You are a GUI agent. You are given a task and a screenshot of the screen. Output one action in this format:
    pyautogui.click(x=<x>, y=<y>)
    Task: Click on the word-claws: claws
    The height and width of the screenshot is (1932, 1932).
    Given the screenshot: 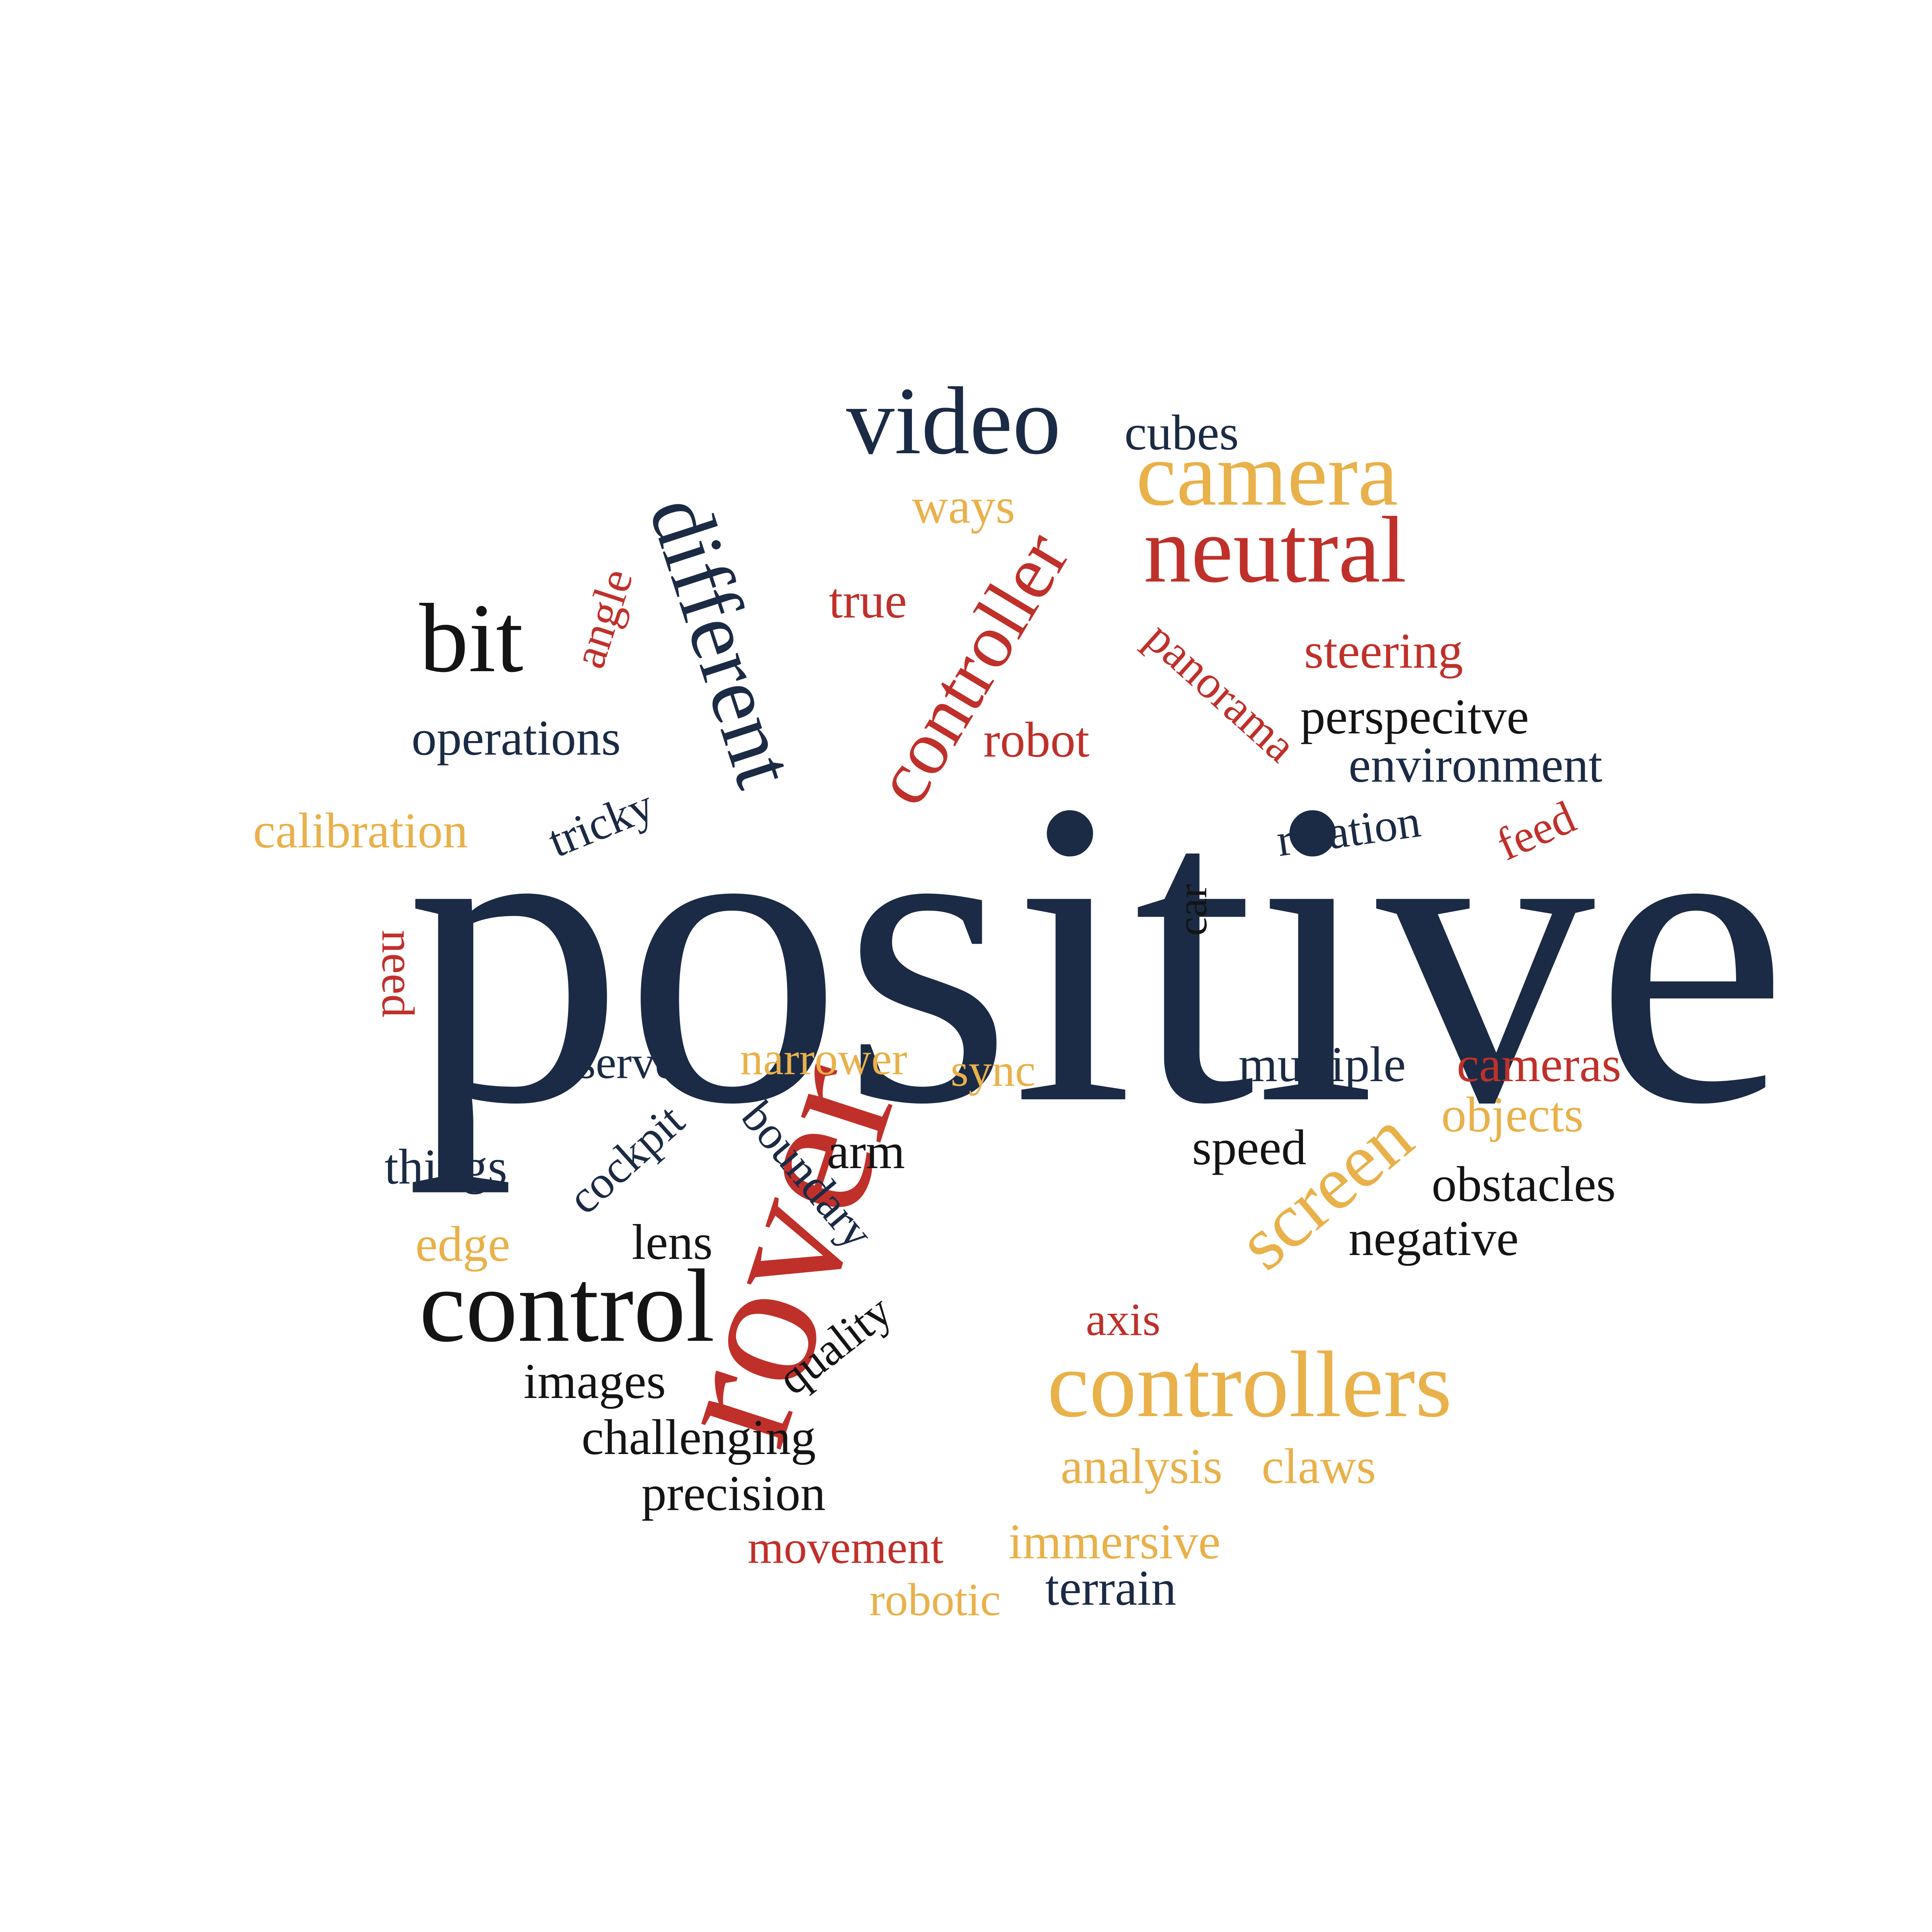 What is the action you would take?
    pyautogui.click(x=1319, y=1467)
    